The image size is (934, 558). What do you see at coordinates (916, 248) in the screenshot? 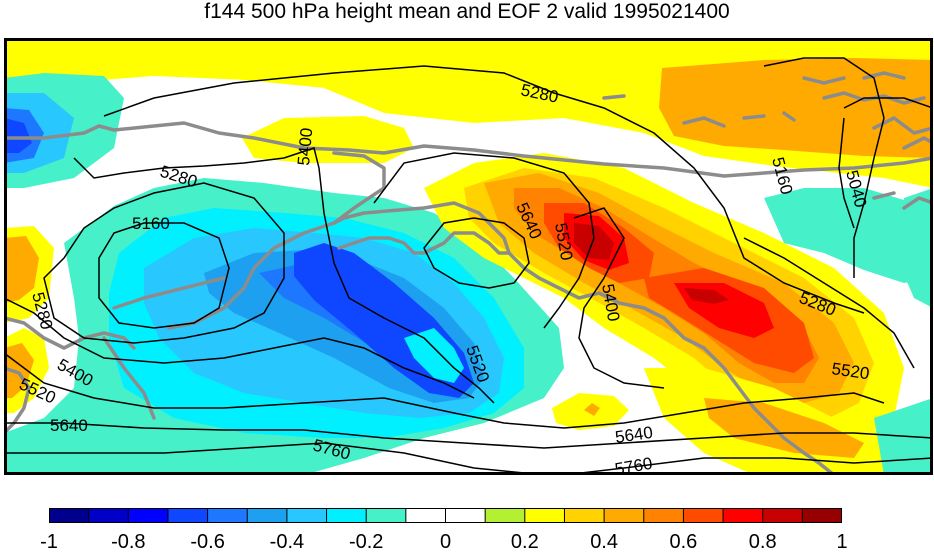
I see `eof-cyan-right-edge` at bounding box center [916, 248].